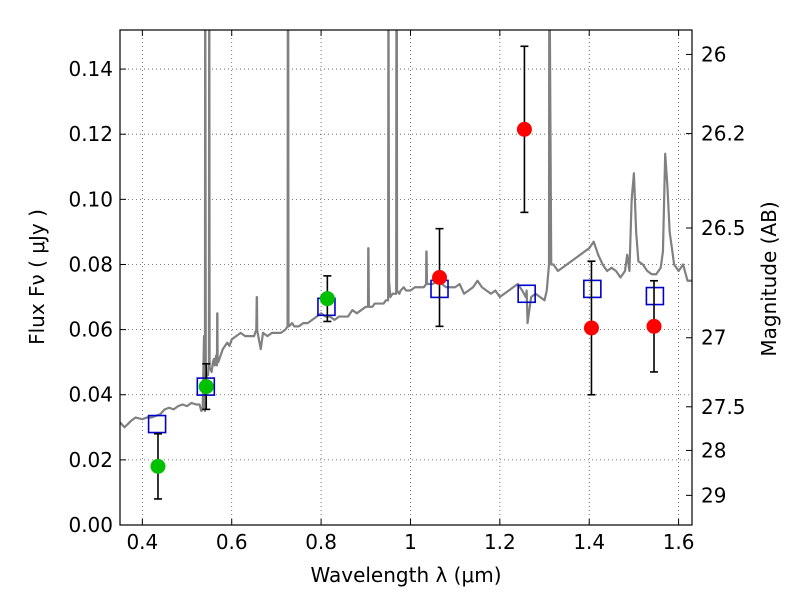 The image size is (800, 600). I want to click on x-tick-label: 1.4, so click(589, 542).